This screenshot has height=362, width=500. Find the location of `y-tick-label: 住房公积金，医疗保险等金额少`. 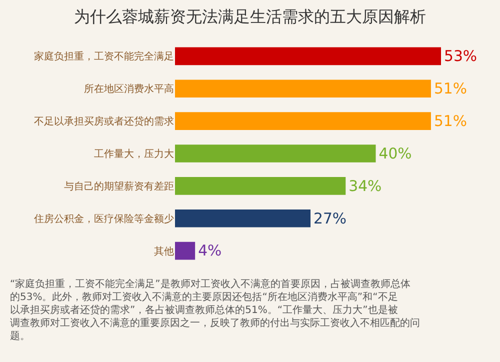

y-tick-label: 住房公积金，医疗保险等金额少 is located at coordinates (104, 218).